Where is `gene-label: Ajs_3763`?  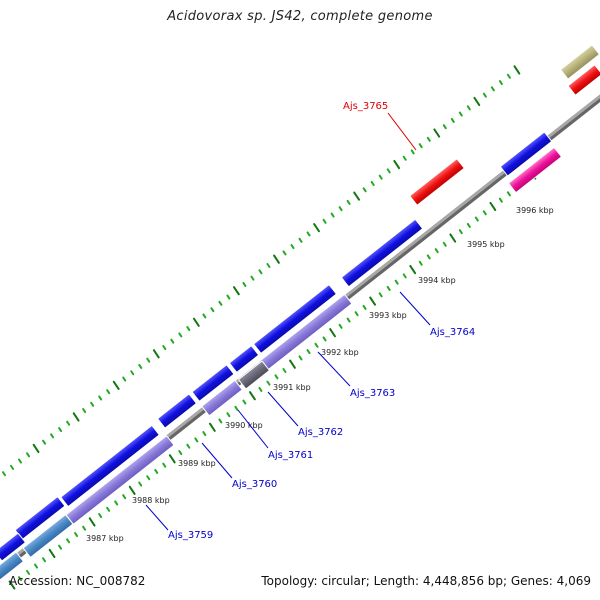
gene-label: Ajs_3763 is located at coordinates (372, 393).